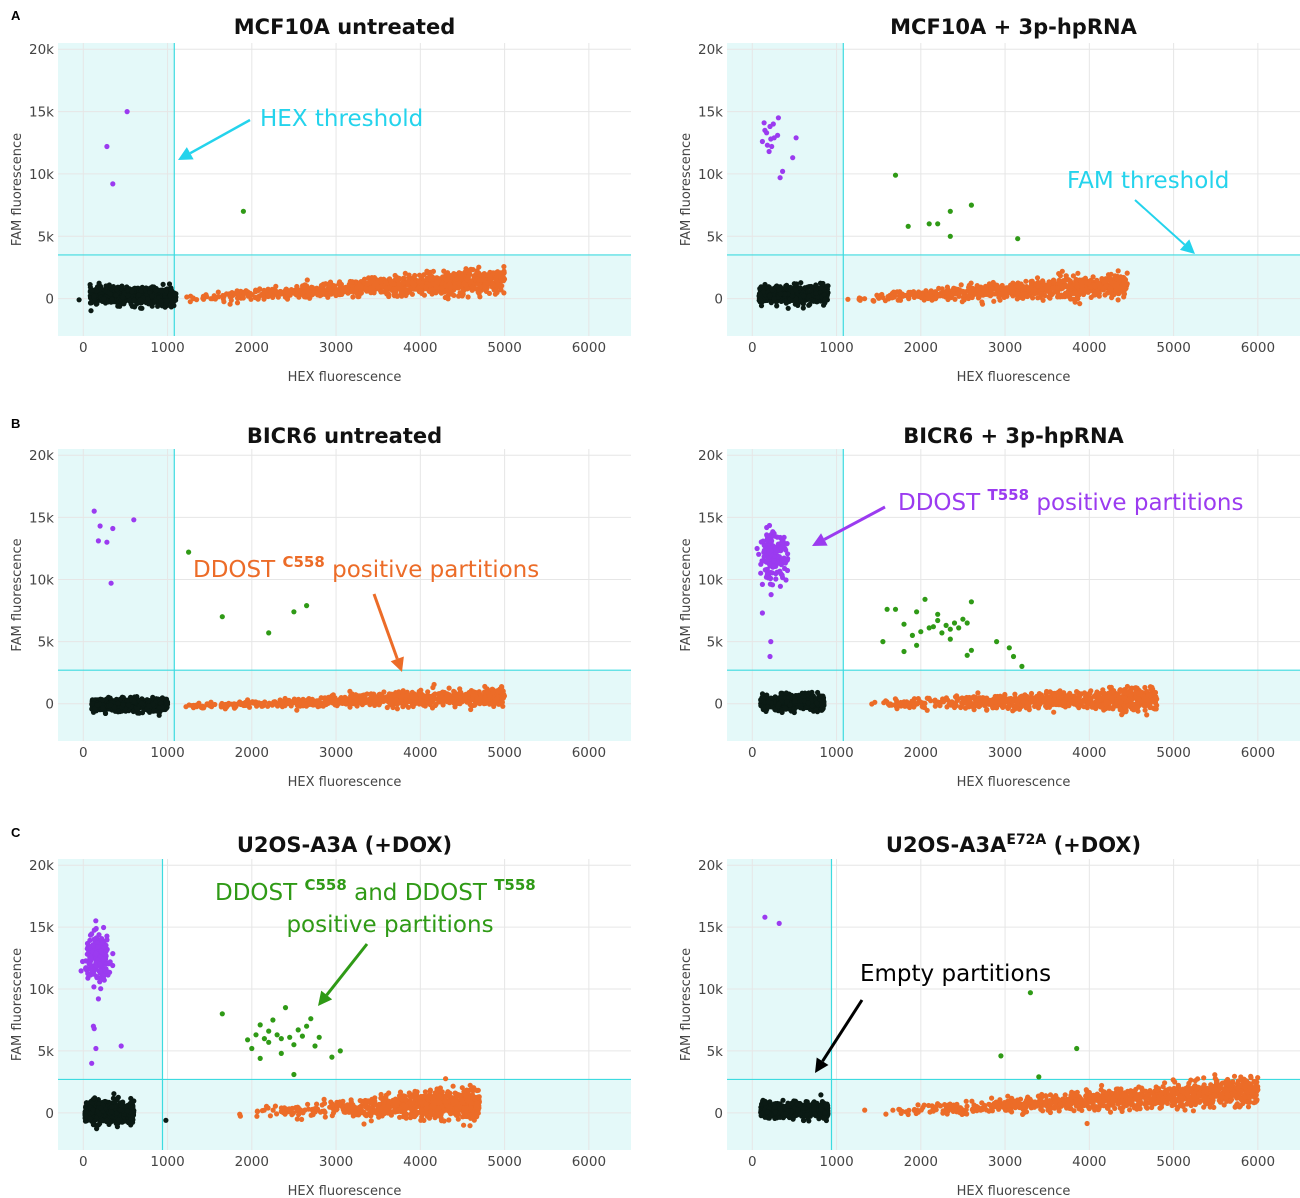  I want to click on x-axis-title: HEX fluorescence, so click(1014, 377).